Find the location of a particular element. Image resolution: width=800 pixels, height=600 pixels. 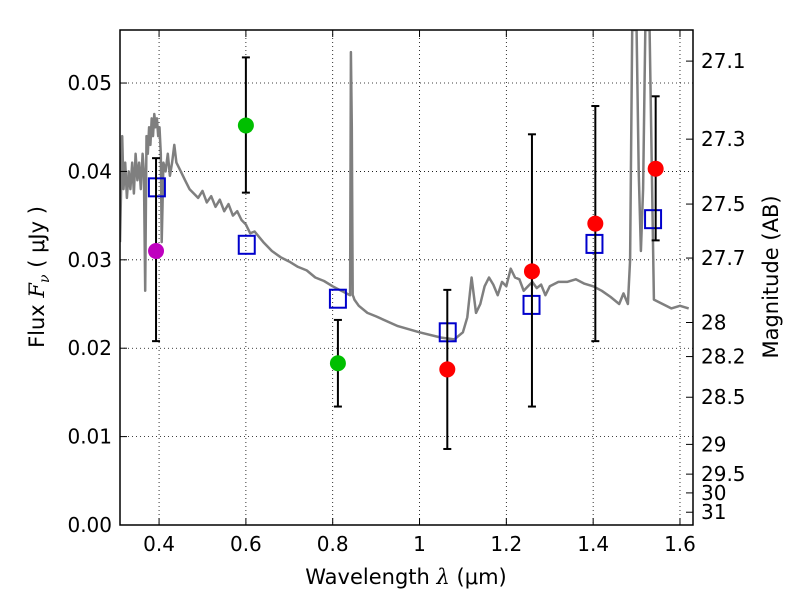

y-tick-label: 0.03 is located at coordinates (89, 260).